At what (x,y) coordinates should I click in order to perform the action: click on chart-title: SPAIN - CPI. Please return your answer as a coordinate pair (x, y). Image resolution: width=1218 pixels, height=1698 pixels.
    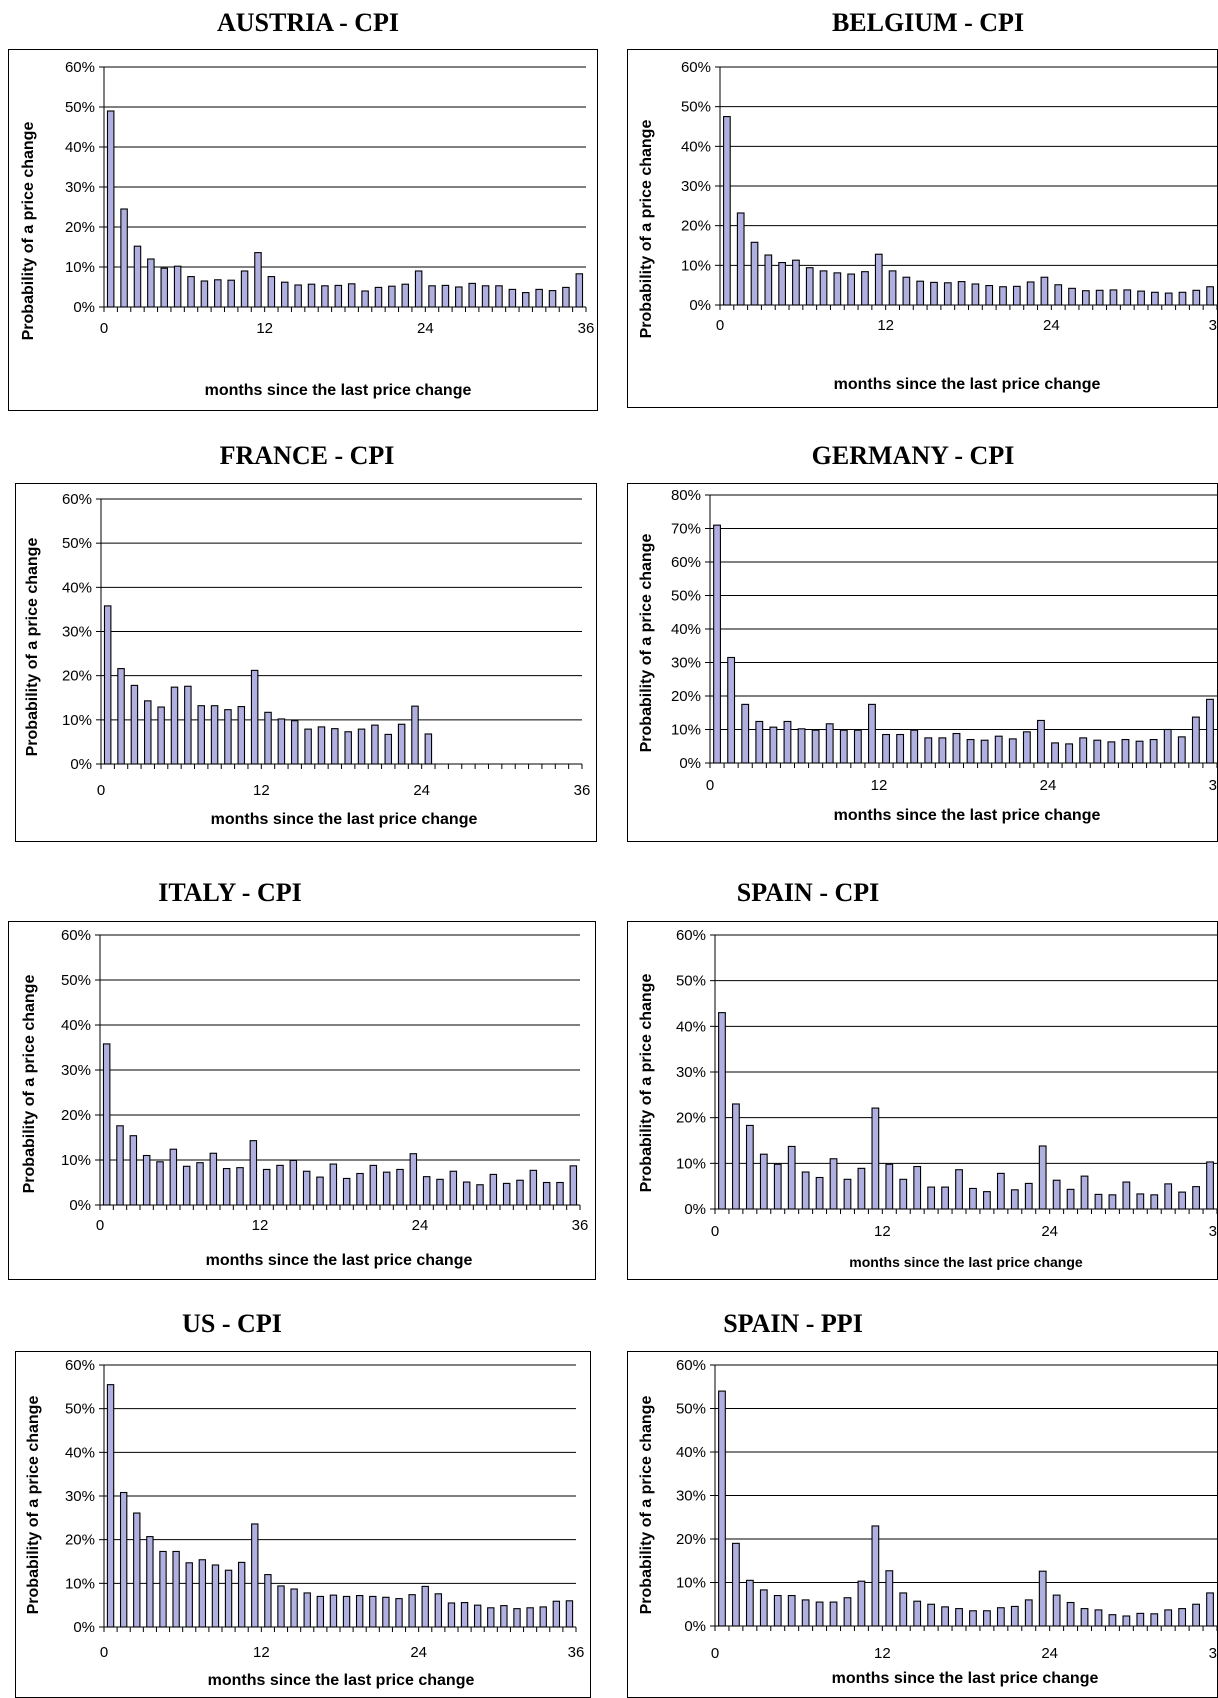
    Looking at the image, I should click on (808, 892).